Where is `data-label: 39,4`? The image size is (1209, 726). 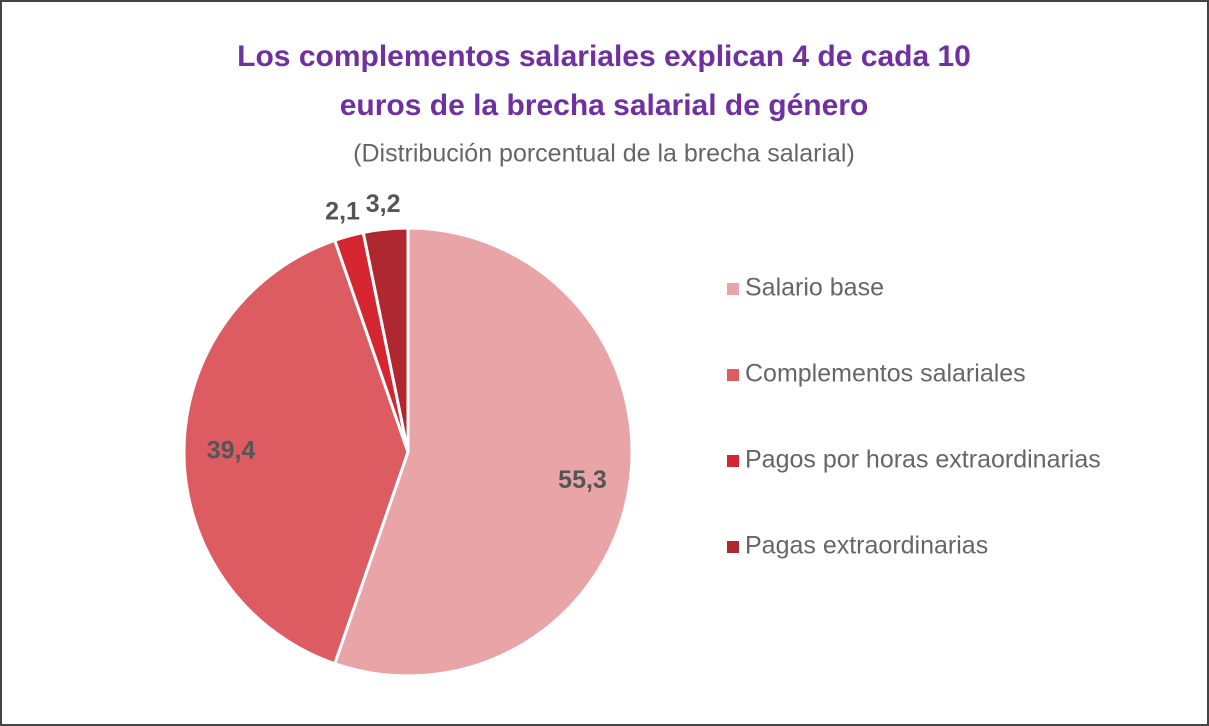
data-label: 39,4 is located at coordinates (231, 451).